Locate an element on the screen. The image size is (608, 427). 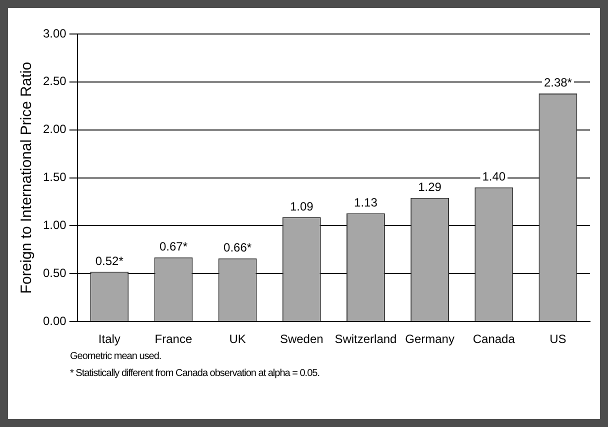
y-axis-title: Foreign to International Price Ratio is located at coordinates (27, 178).